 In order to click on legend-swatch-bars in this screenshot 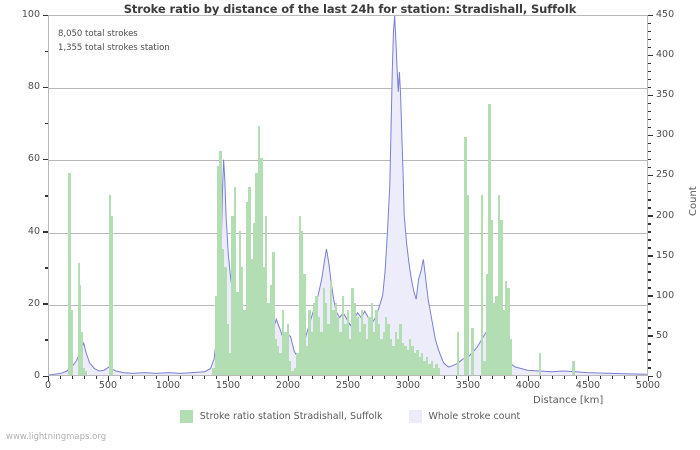, I will do `click(186, 416)`.